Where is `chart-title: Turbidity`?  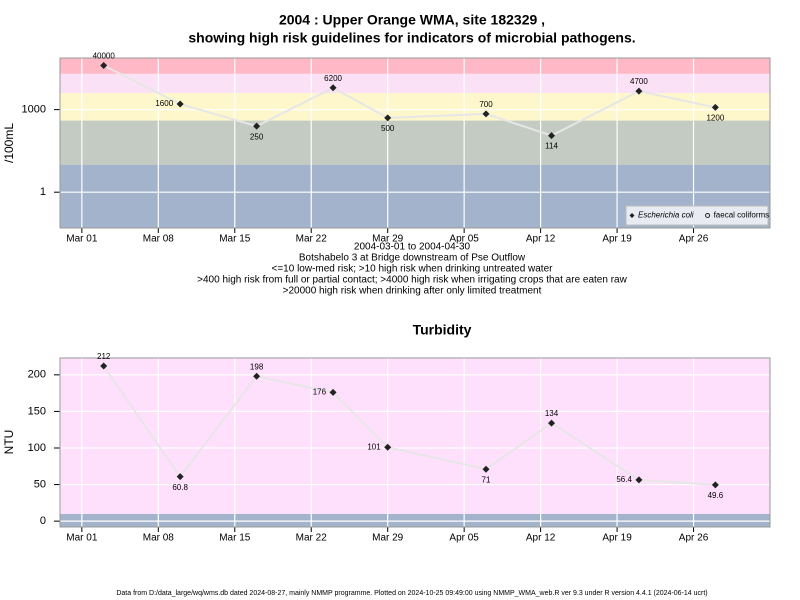 chart-title: Turbidity is located at coordinates (442, 330).